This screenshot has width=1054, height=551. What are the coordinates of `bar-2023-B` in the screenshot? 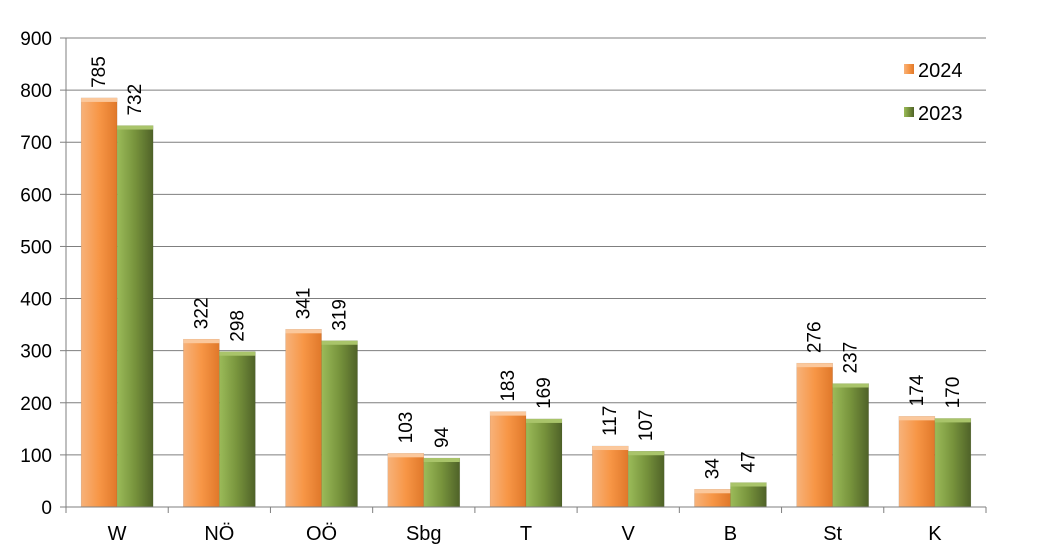 It's located at (748, 495).